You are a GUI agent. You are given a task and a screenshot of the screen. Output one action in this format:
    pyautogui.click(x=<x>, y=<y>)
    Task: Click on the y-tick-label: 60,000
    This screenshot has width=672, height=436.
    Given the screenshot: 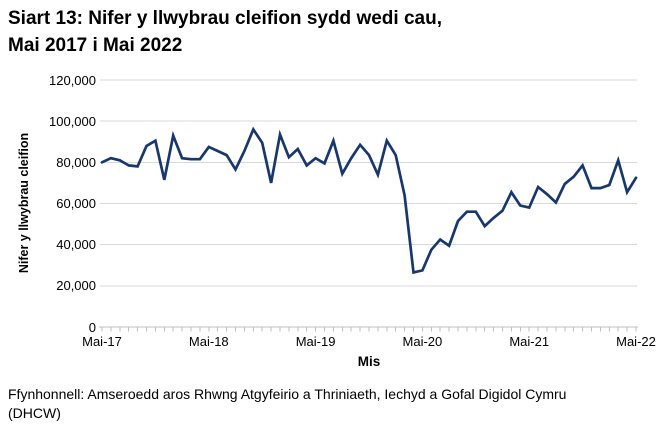 What is the action you would take?
    pyautogui.click(x=76, y=203)
    